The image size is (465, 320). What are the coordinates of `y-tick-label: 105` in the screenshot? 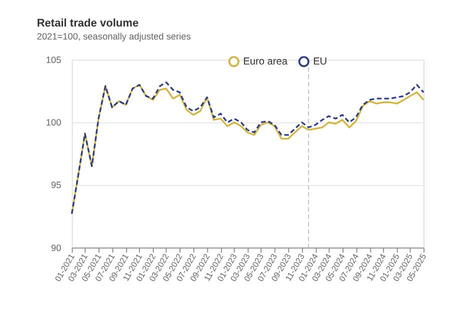 It's located at (54, 59).